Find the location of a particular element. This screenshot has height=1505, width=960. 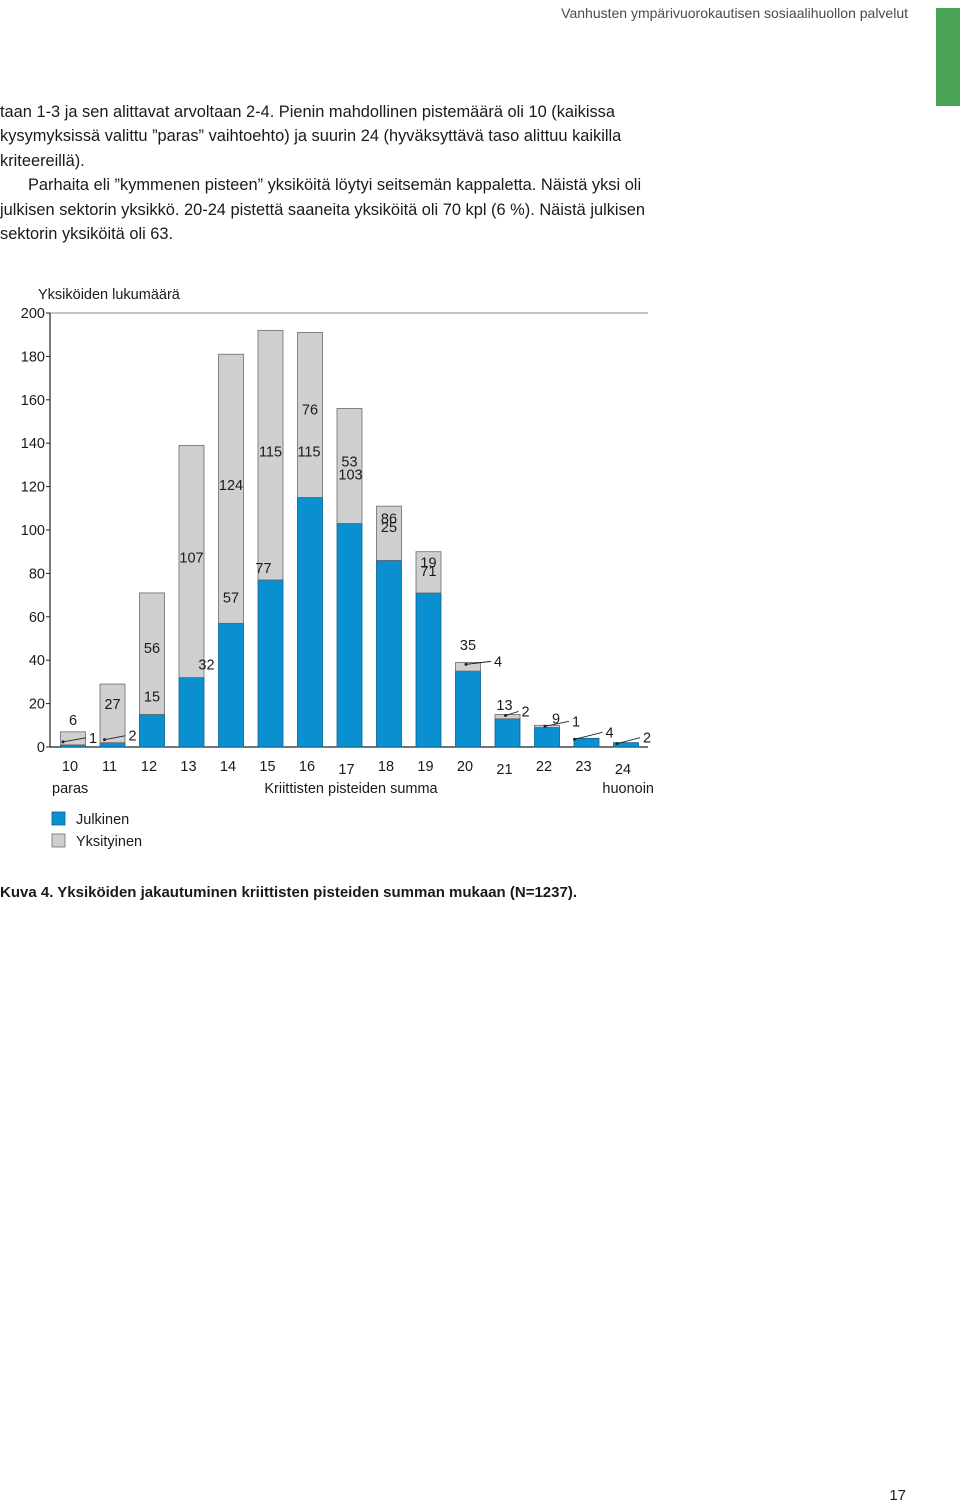

chart-legend: Julkinen Yksityinen is located at coordinates (96, 830).